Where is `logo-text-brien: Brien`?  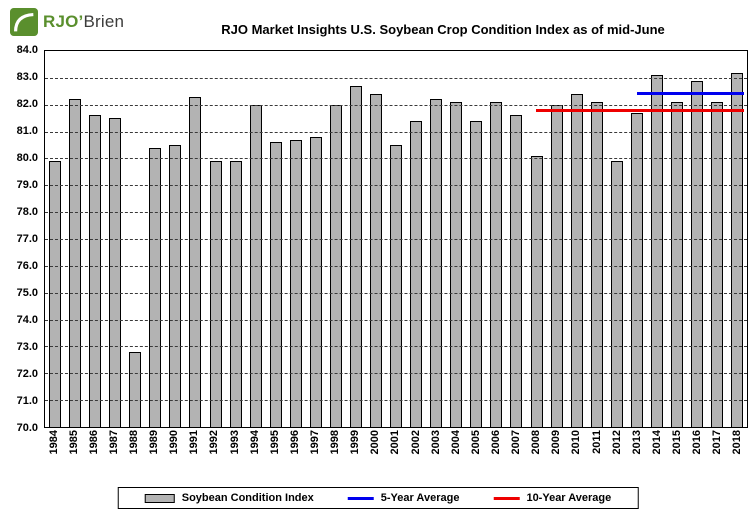
logo-text-brien: Brien is located at coordinates (104, 21).